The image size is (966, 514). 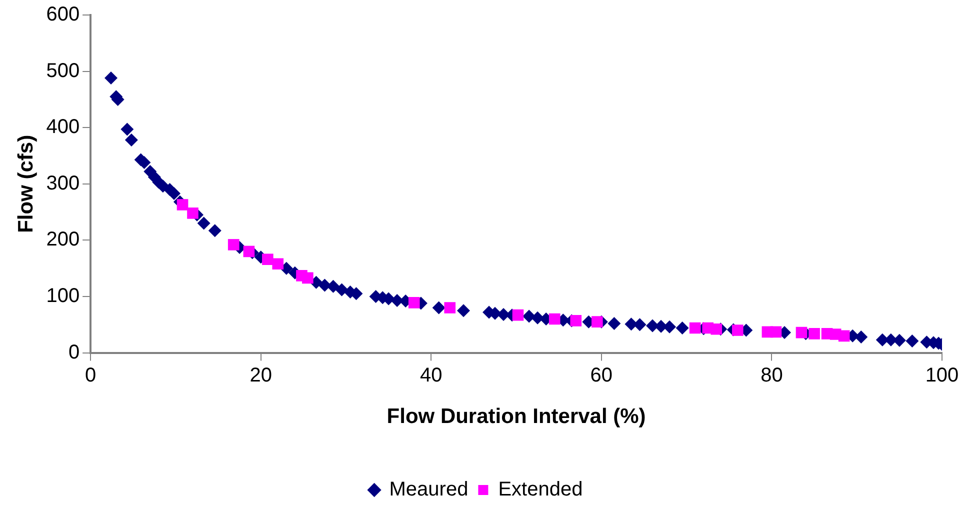 I want to click on y-axis-title: Flow (cfs), so click(x=26, y=183).